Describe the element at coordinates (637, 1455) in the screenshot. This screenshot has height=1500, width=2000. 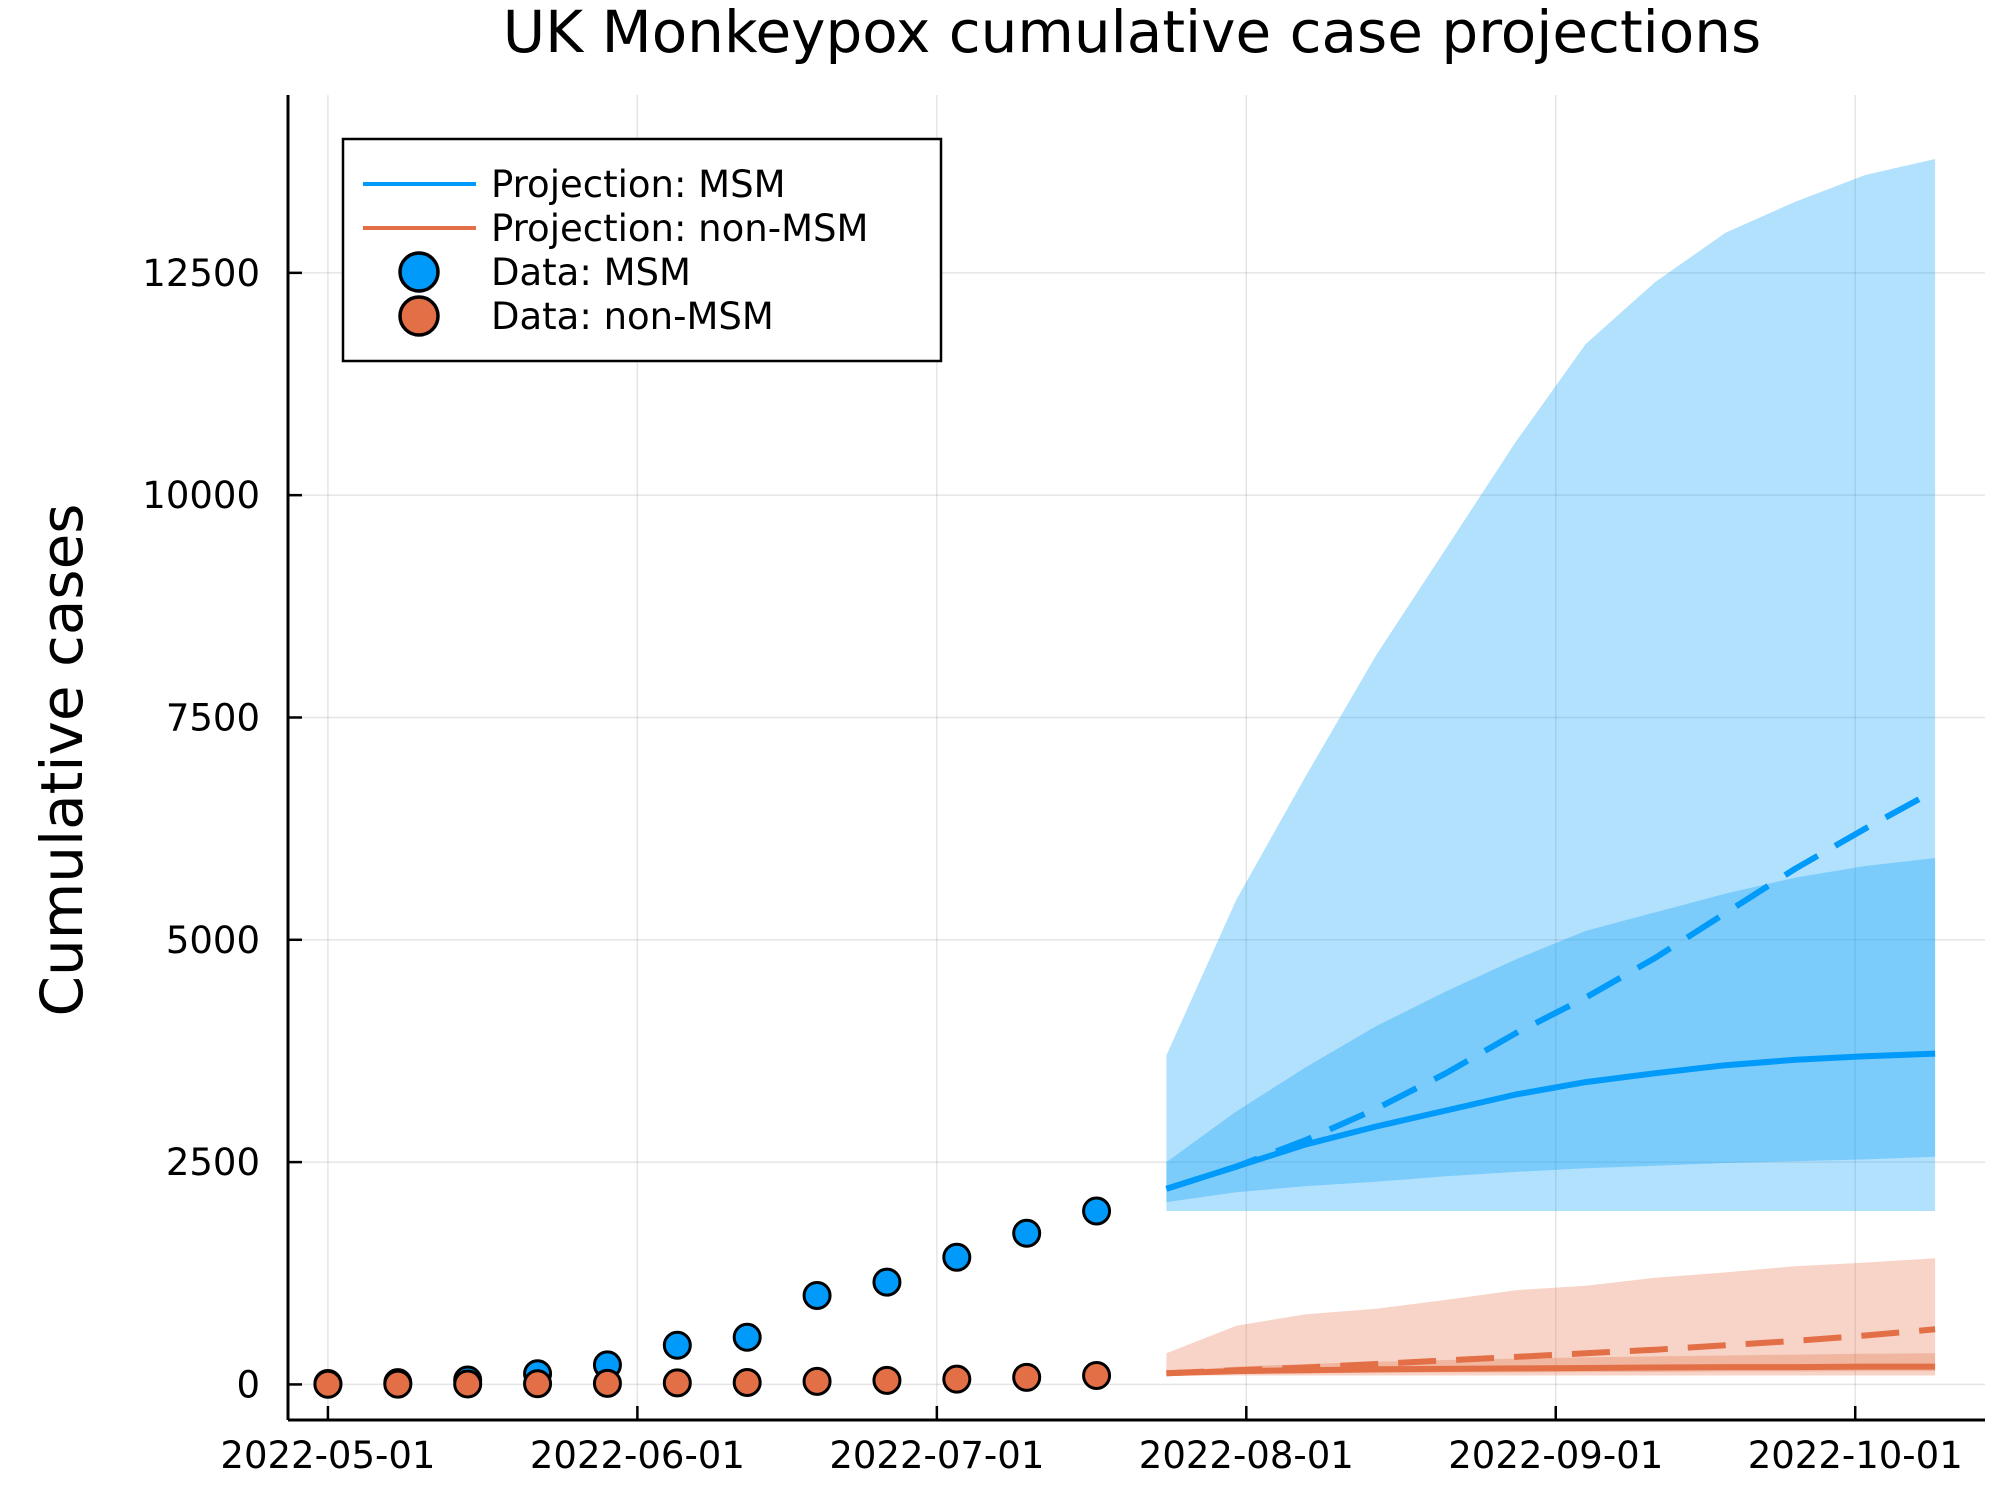
I see `x-tick-label: 2022-06-01` at that location.